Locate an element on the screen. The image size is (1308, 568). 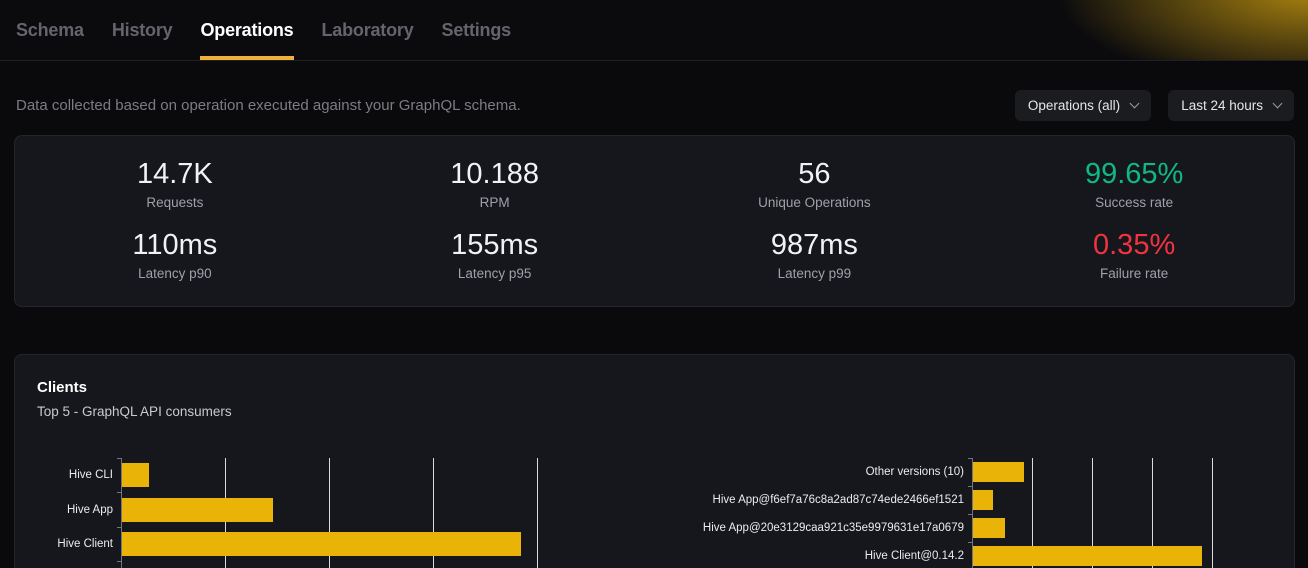
bar-label: Other versions (10) is located at coordinates (914, 472).